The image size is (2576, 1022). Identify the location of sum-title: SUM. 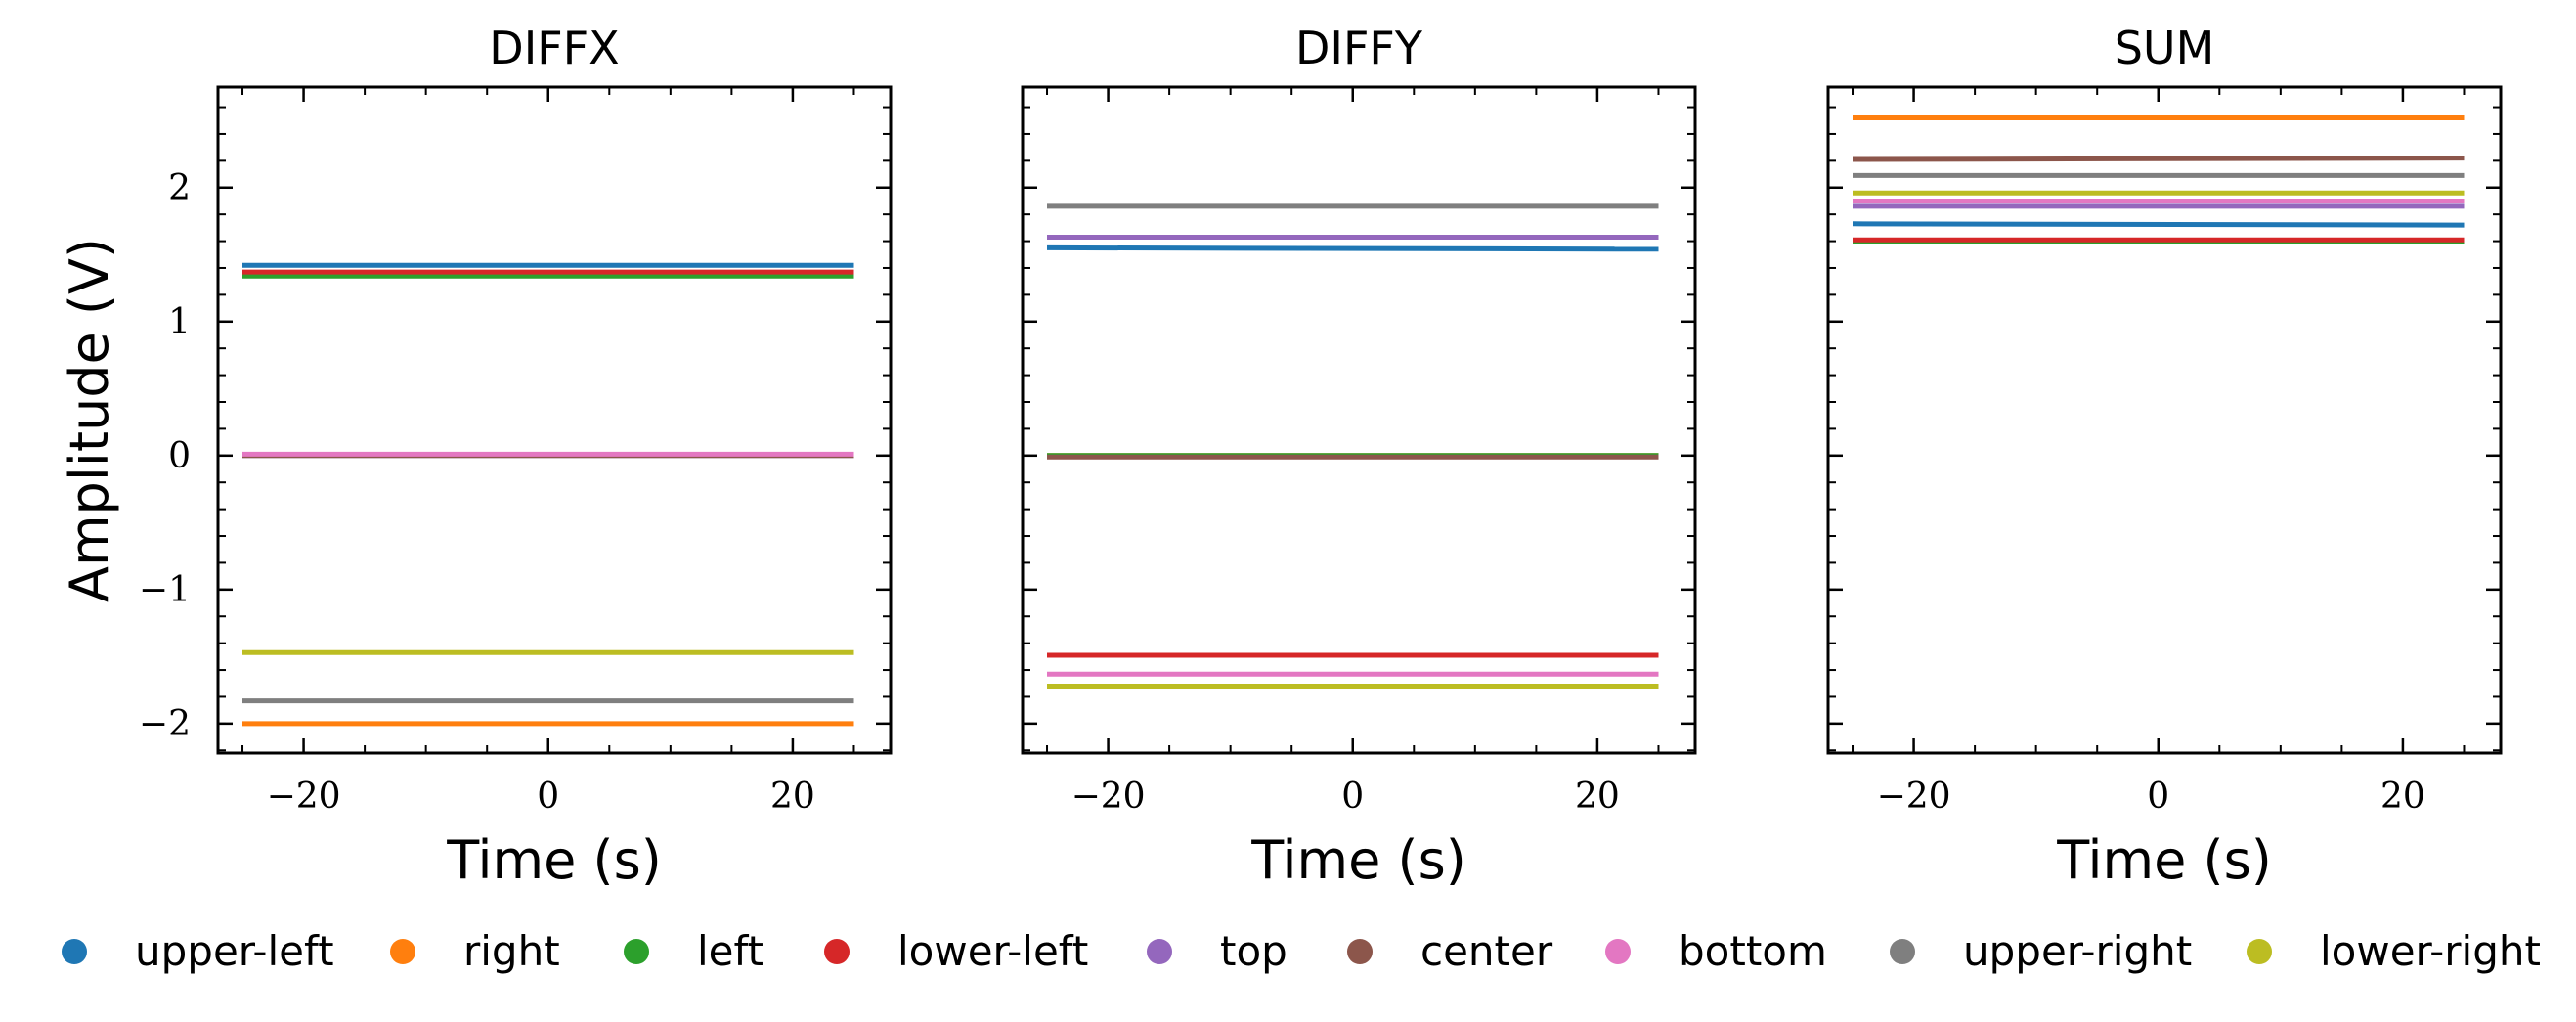
(2165, 48).